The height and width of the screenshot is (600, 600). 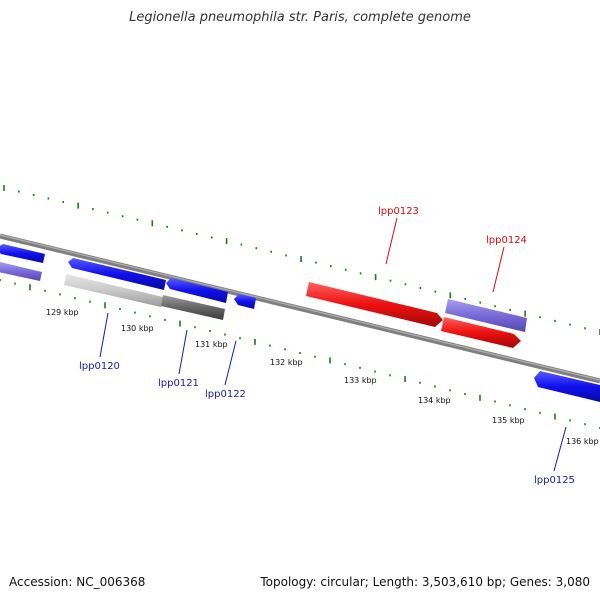 What do you see at coordinates (77, 582) in the screenshot?
I see `accession-info: Accession: NC_006368` at bounding box center [77, 582].